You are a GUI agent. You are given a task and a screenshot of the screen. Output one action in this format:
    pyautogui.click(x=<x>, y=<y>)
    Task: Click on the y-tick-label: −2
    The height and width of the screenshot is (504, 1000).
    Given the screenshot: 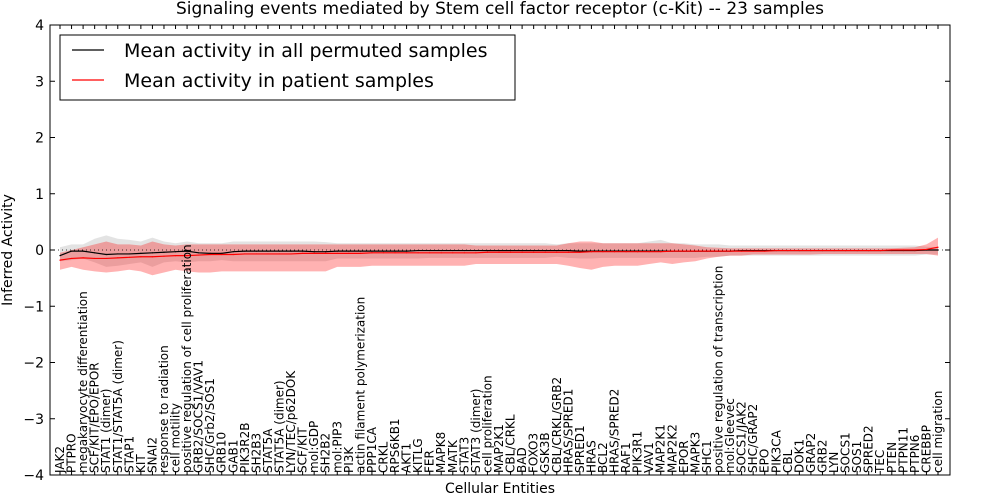 What is the action you would take?
    pyautogui.click(x=33, y=364)
    